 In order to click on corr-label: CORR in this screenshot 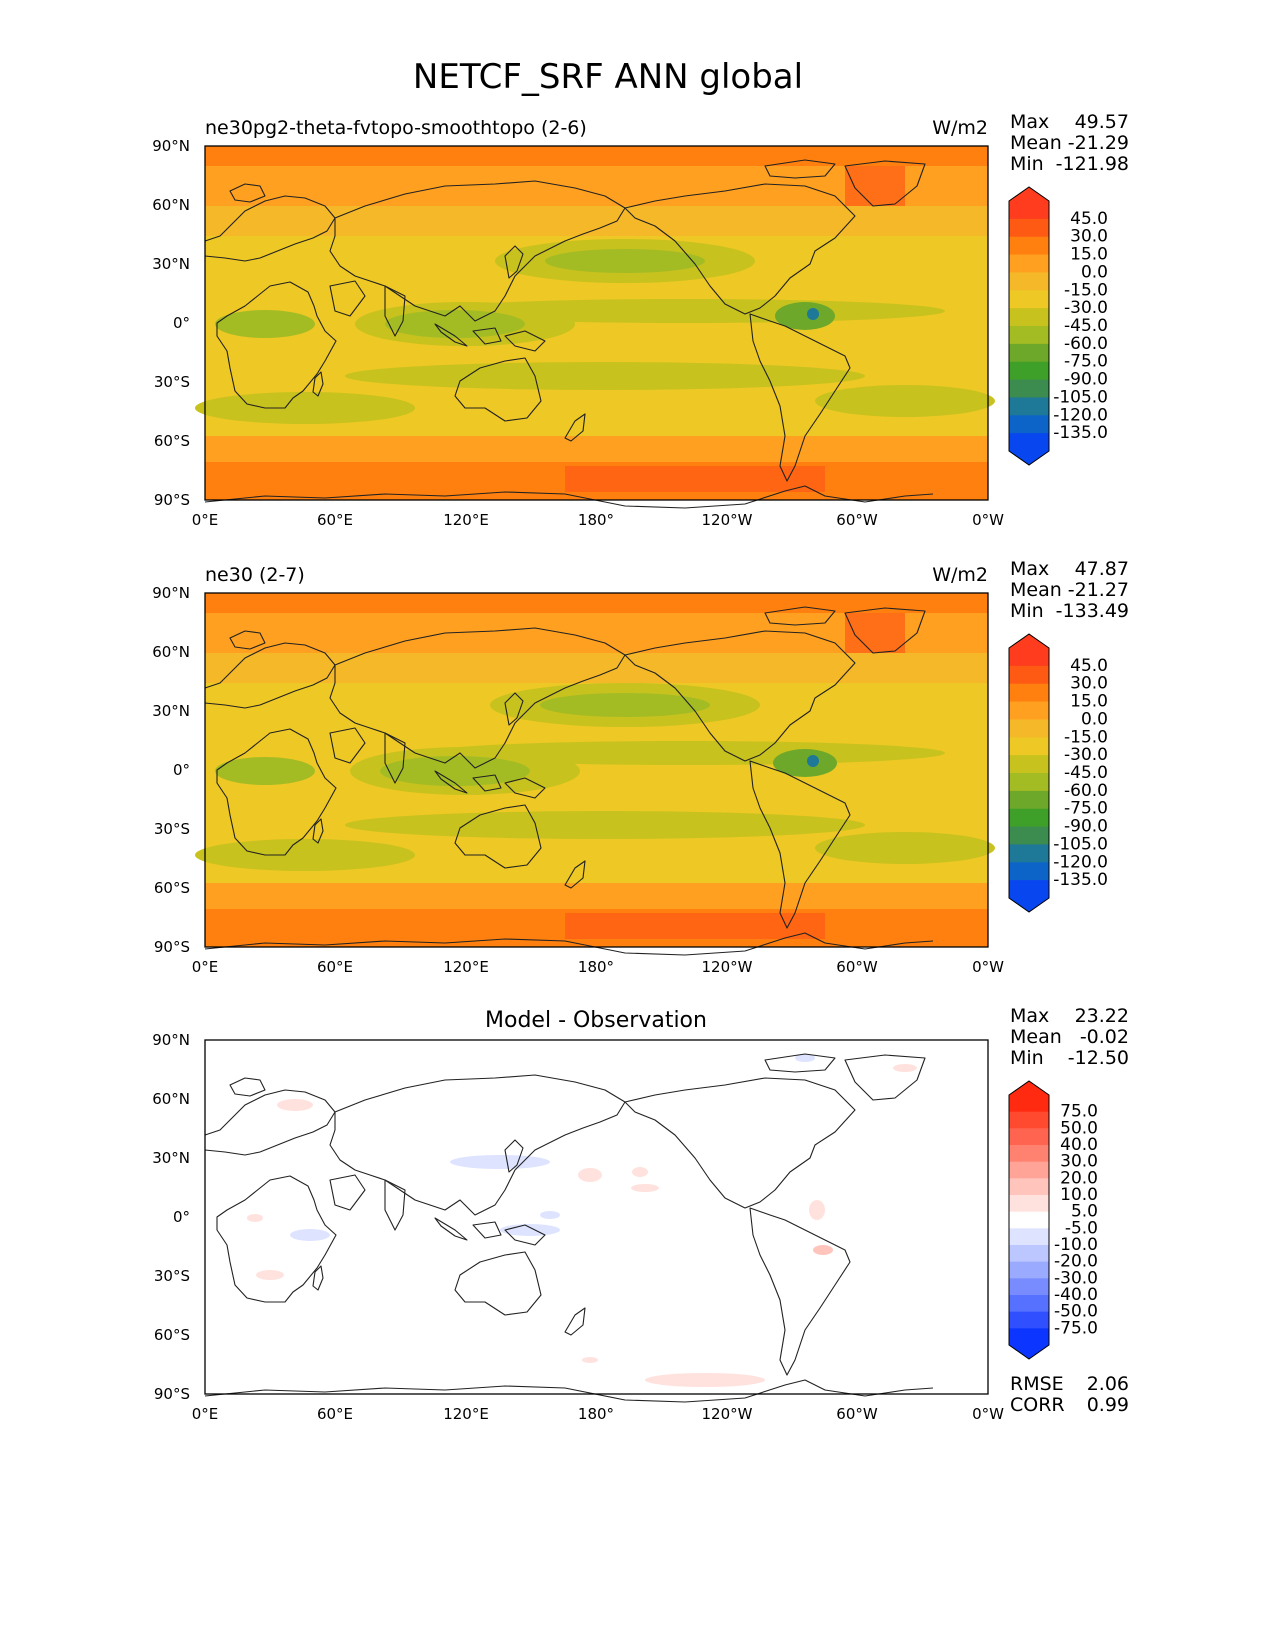, I will do `click(1037, 1405)`.